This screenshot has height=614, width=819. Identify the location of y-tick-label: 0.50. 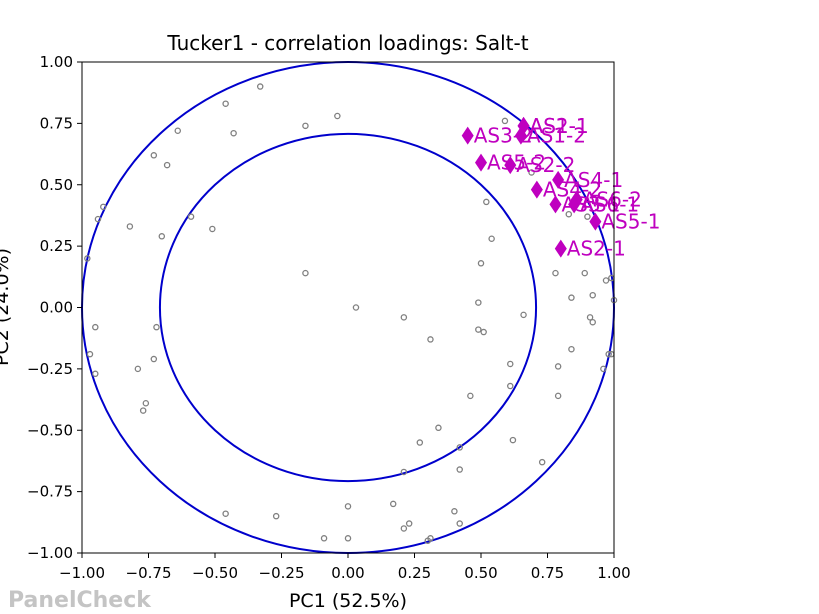
(56, 185).